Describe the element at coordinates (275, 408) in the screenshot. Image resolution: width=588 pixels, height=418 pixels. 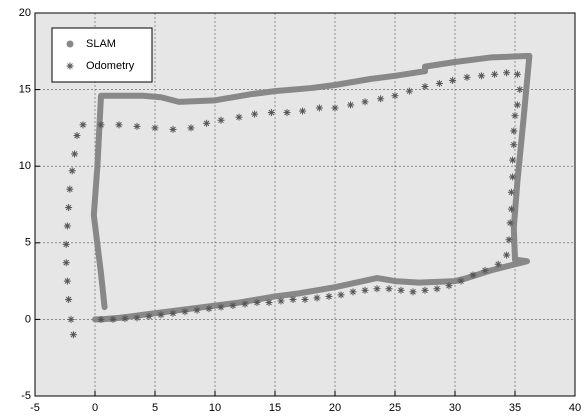
I see `x-tick-label: 15` at that location.